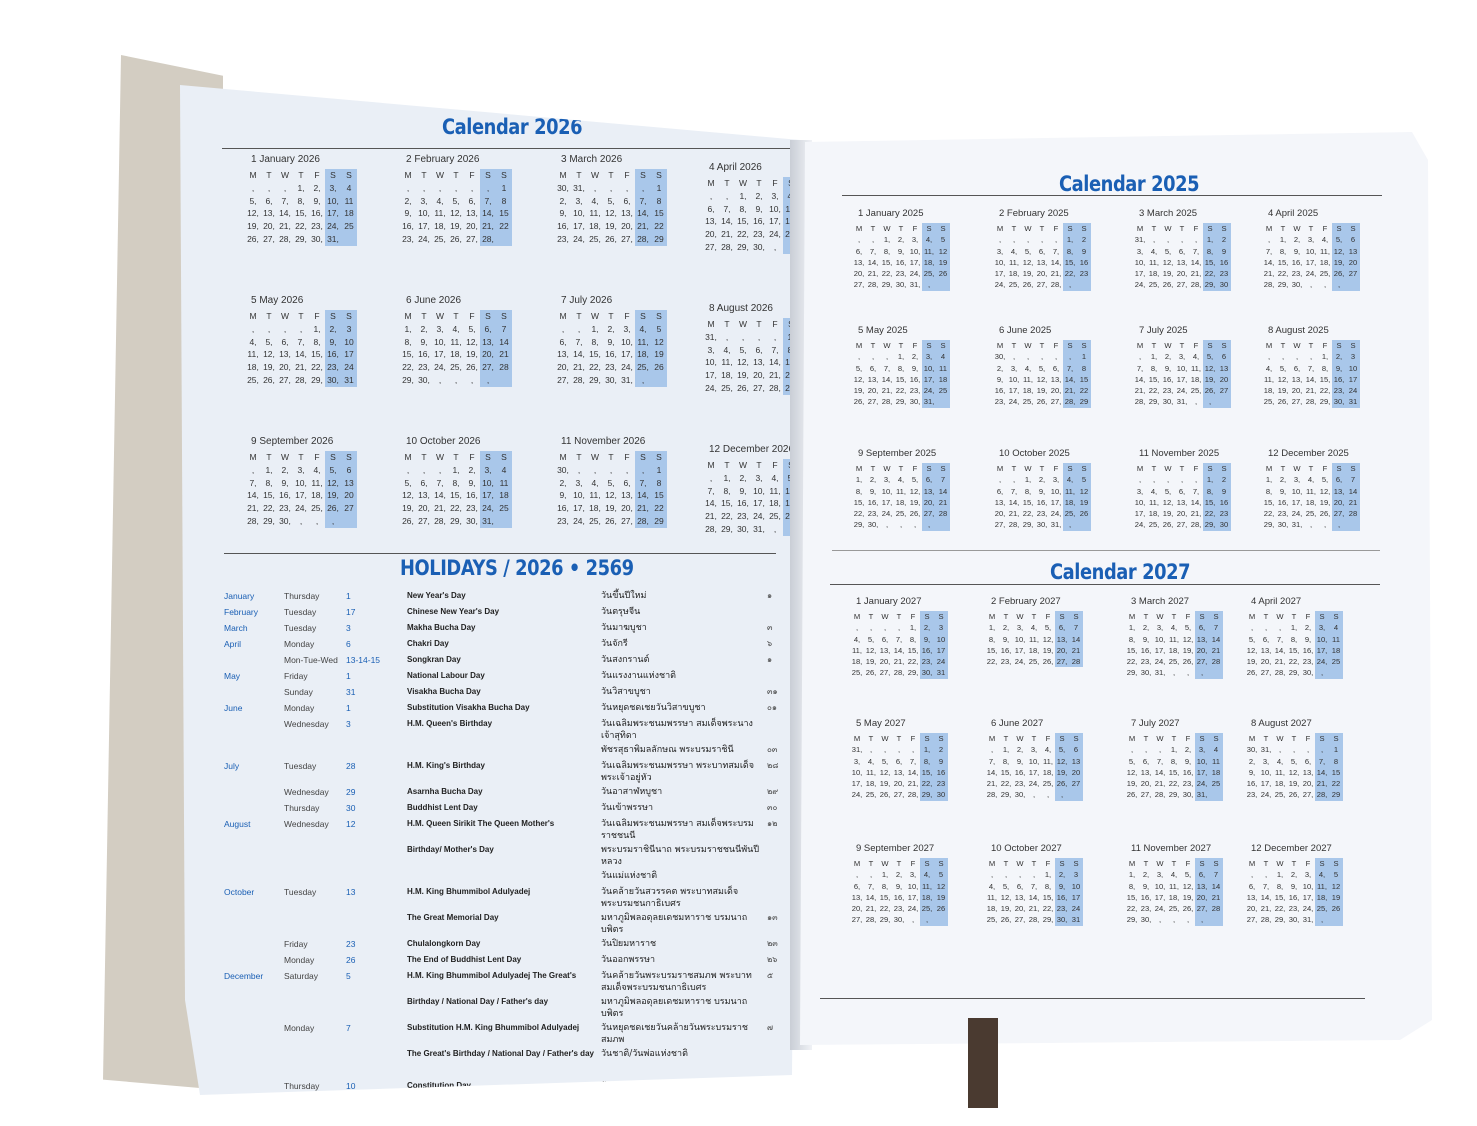 This screenshot has height=1126, width=1477. What do you see at coordinates (871, 772) in the screenshot?
I see `day-cell: 11,` at bounding box center [871, 772].